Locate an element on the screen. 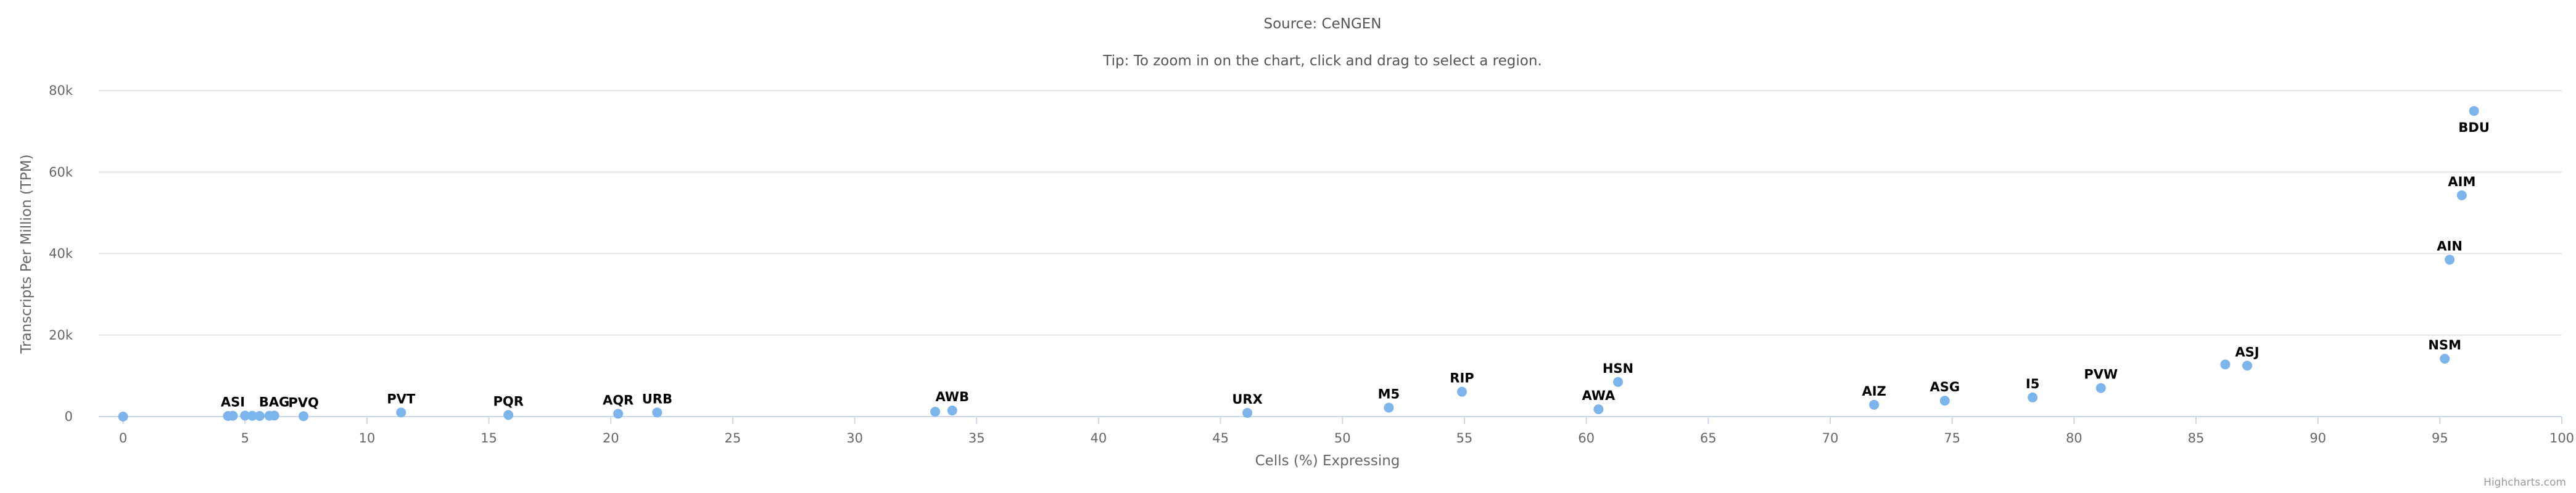 The image size is (2576, 493). data-label: NSM is located at coordinates (2444, 345).